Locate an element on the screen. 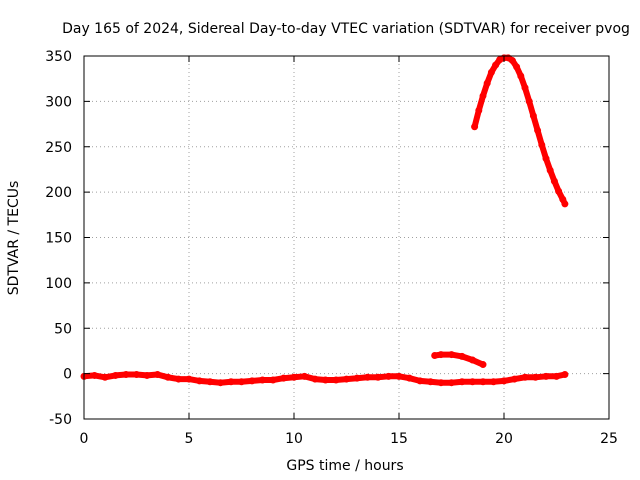  x-tick-label: 15 is located at coordinates (399, 439).